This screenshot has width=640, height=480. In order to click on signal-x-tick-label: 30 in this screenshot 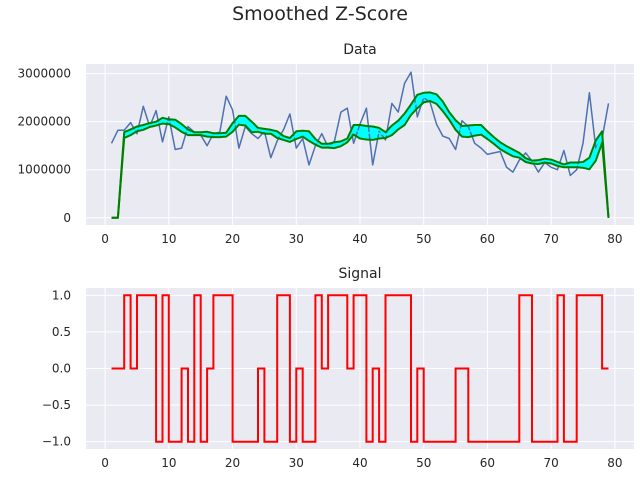, I will do `click(296, 463)`.